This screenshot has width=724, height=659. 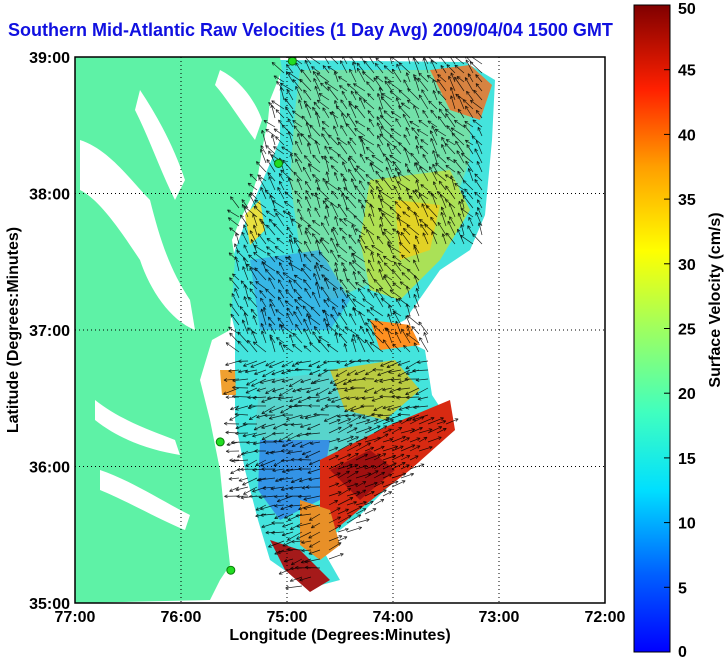 What do you see at coordinates (682, 588) in the screenshot?
I see `colorbar-tick-label: 5` at bounding box center [682, 588].